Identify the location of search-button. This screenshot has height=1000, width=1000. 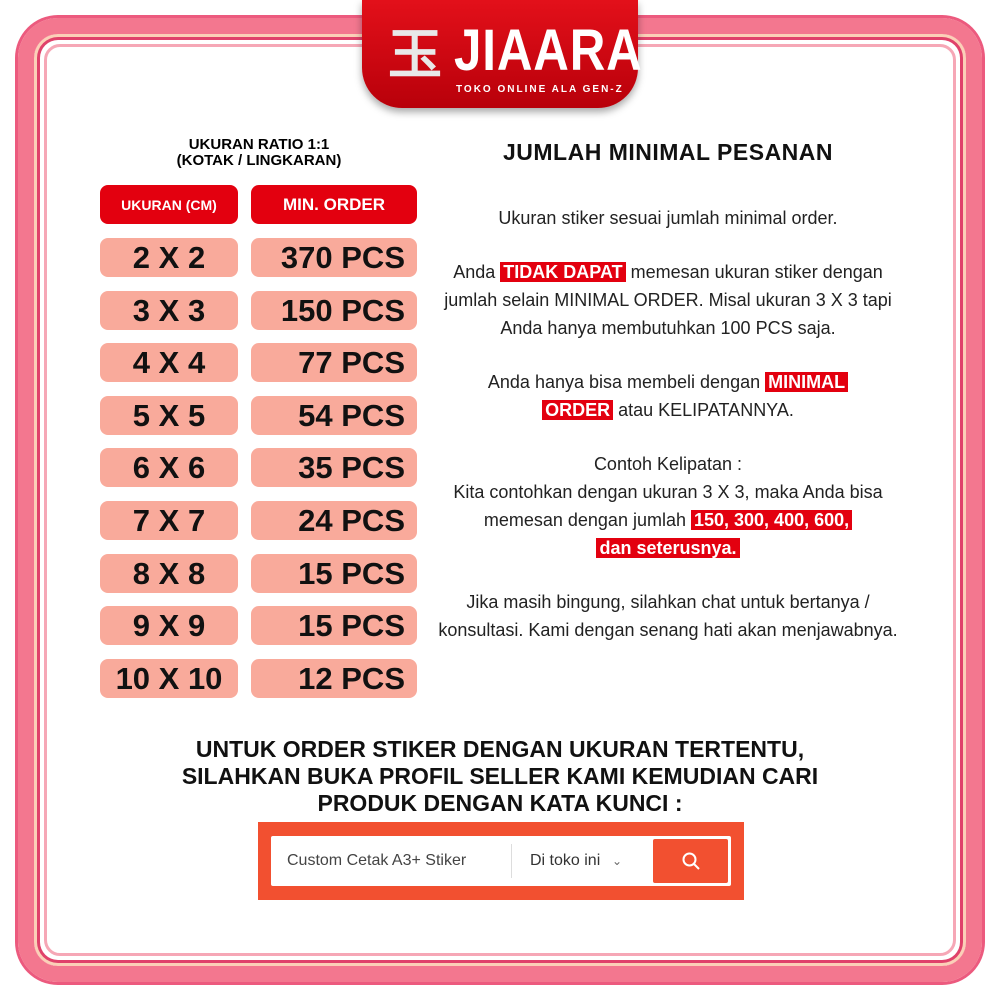
(690, 861).